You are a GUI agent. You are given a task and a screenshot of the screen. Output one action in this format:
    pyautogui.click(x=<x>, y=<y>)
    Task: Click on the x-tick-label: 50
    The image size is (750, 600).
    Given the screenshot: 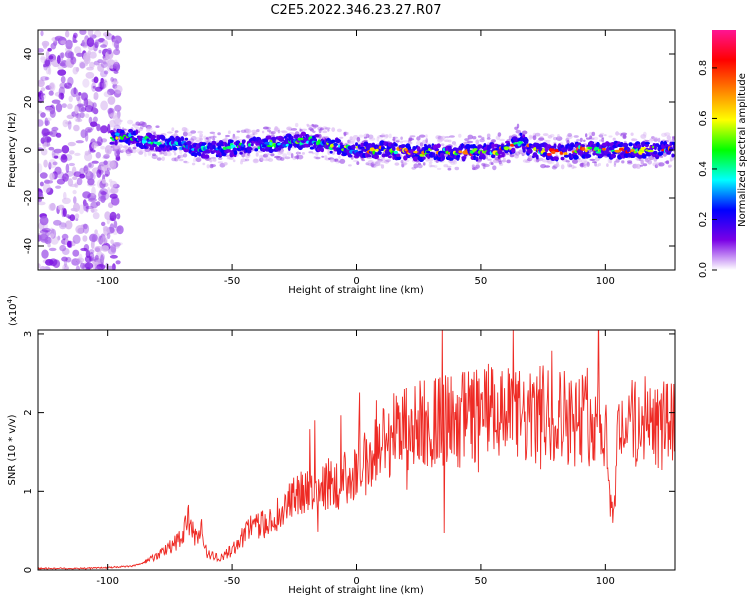 What is the action you would take?
    pyautogui.click(x=481, y=581)
    